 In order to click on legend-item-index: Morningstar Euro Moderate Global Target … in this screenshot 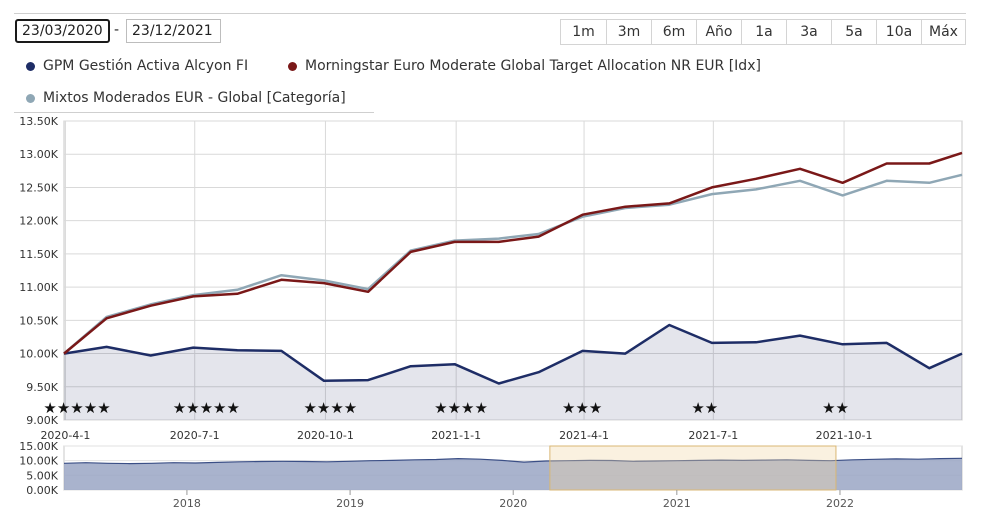, I will do `click(524, 66)`.